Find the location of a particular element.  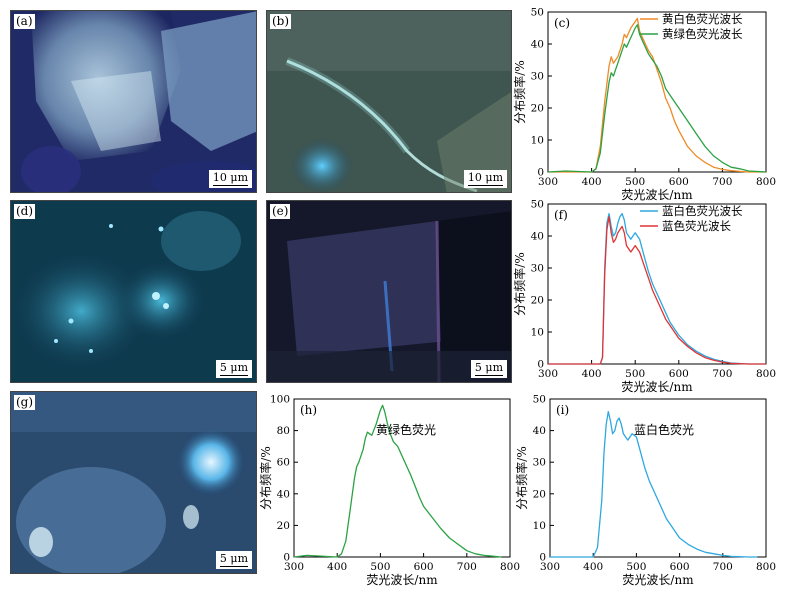

panel-label-f: (f) is located at coordinates (561, 215).